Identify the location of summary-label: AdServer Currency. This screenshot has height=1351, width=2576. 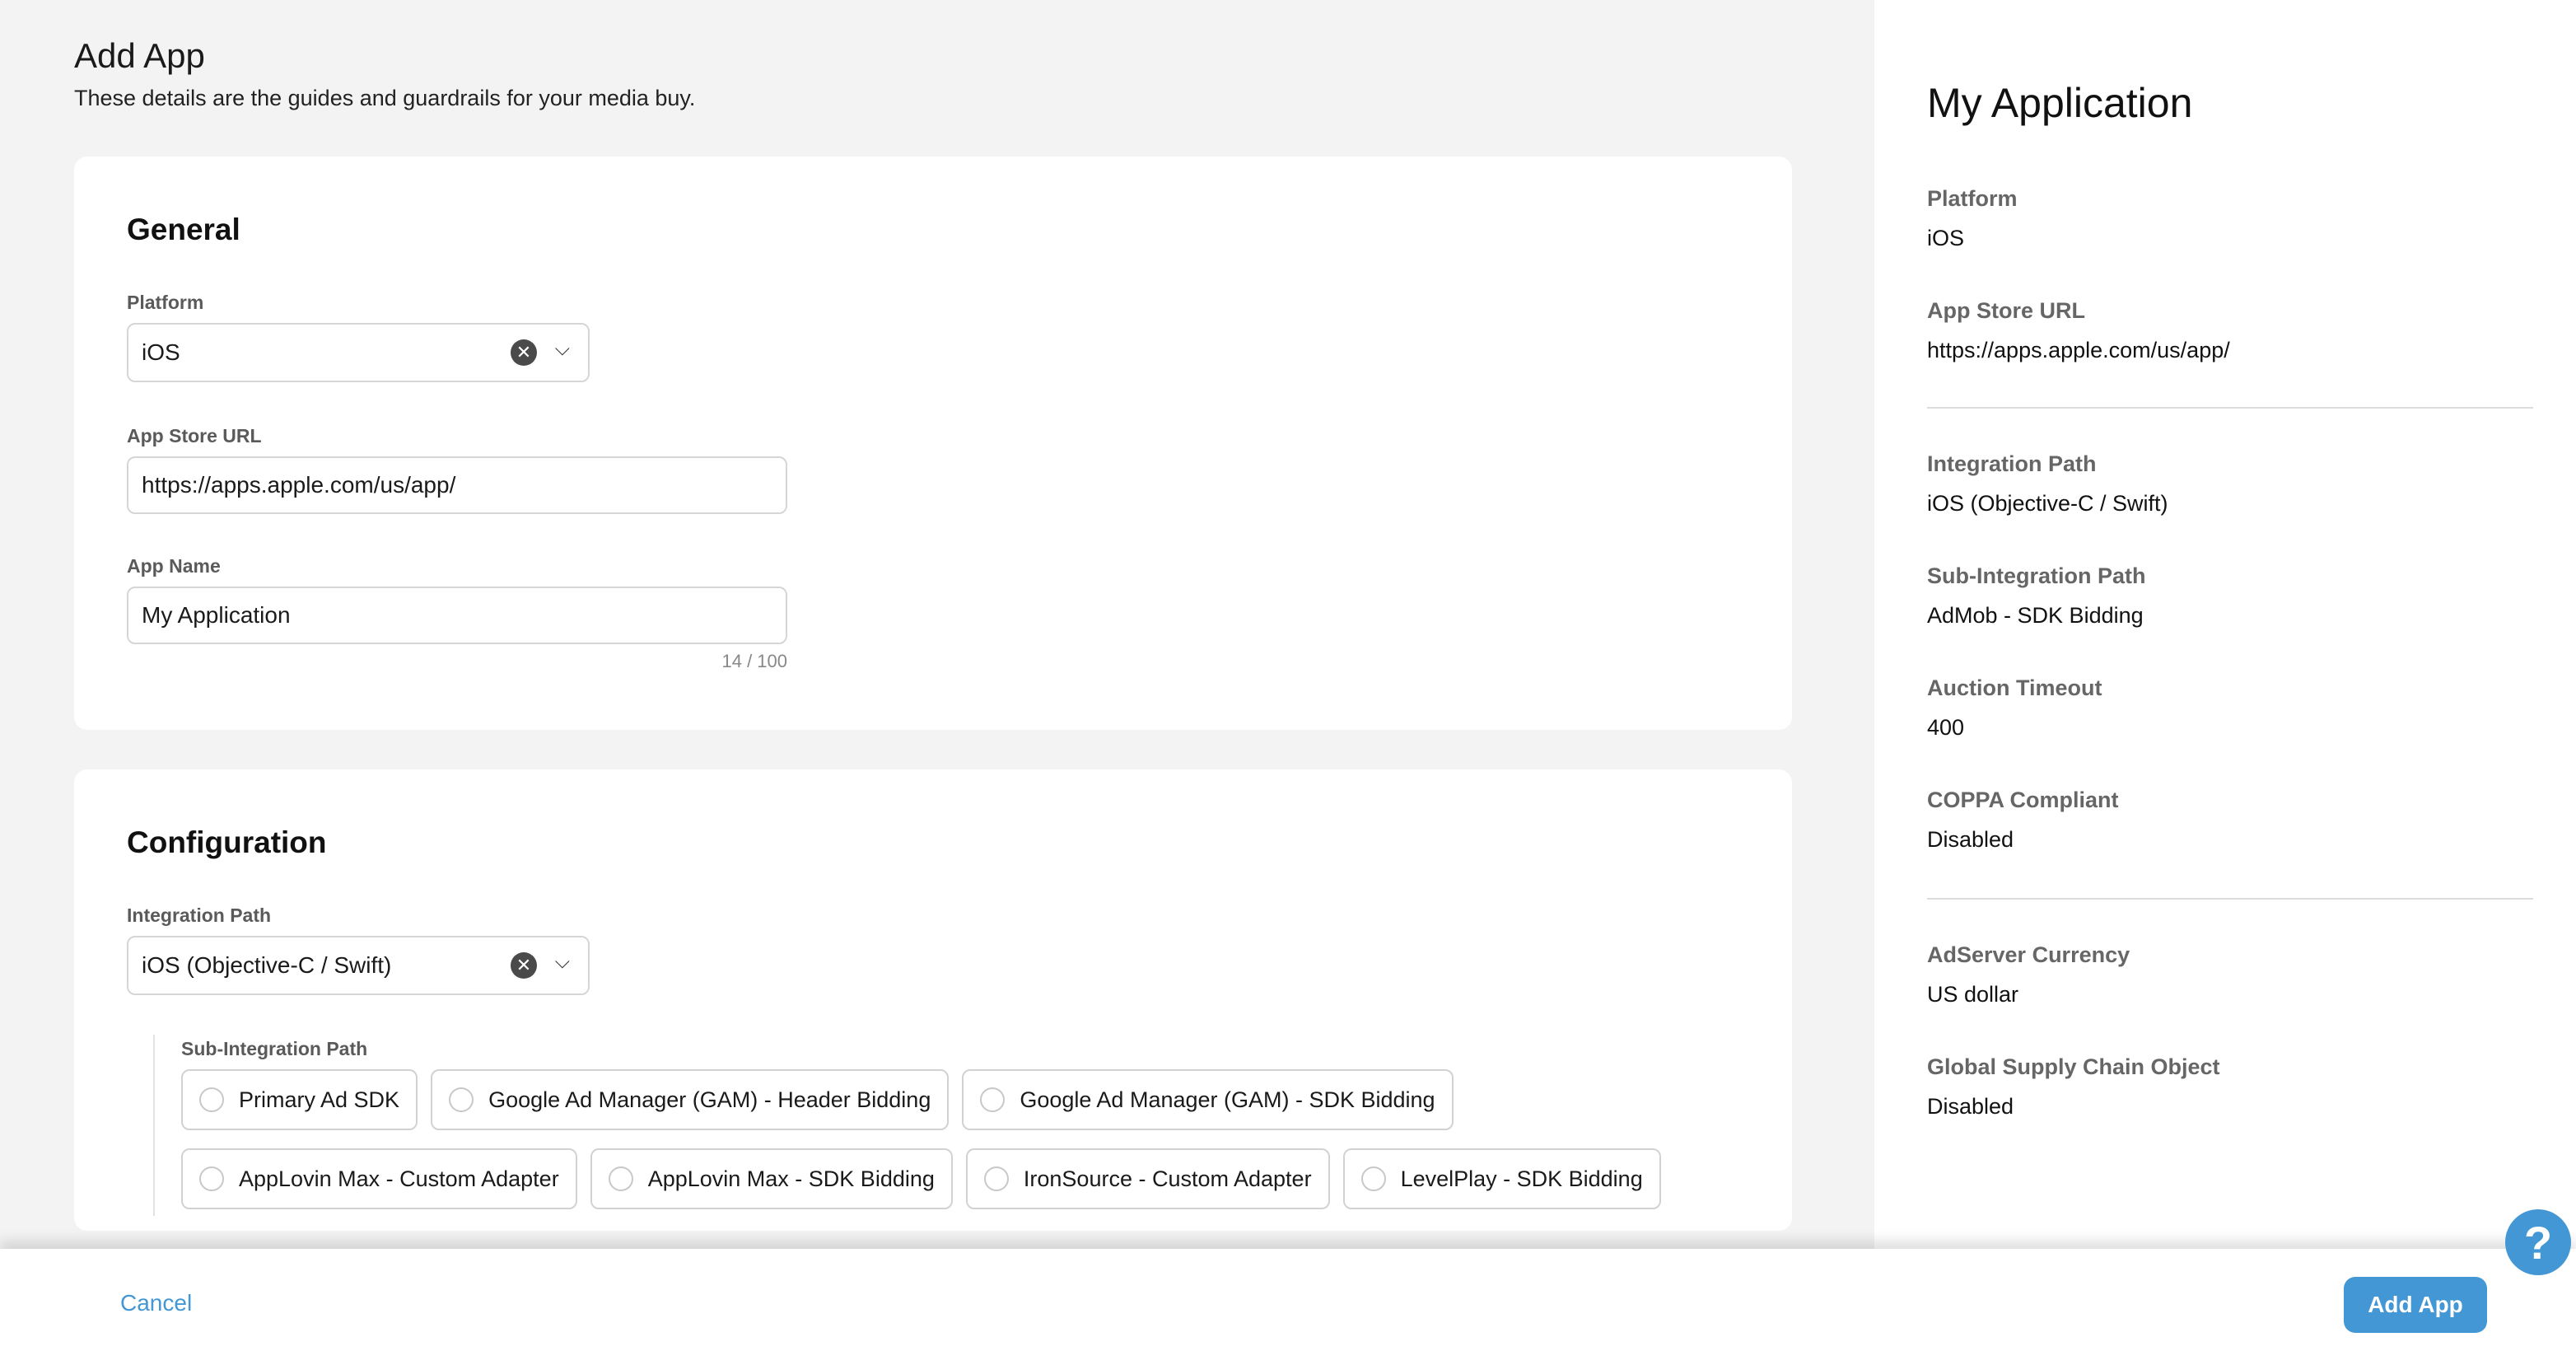
(2028, 954).